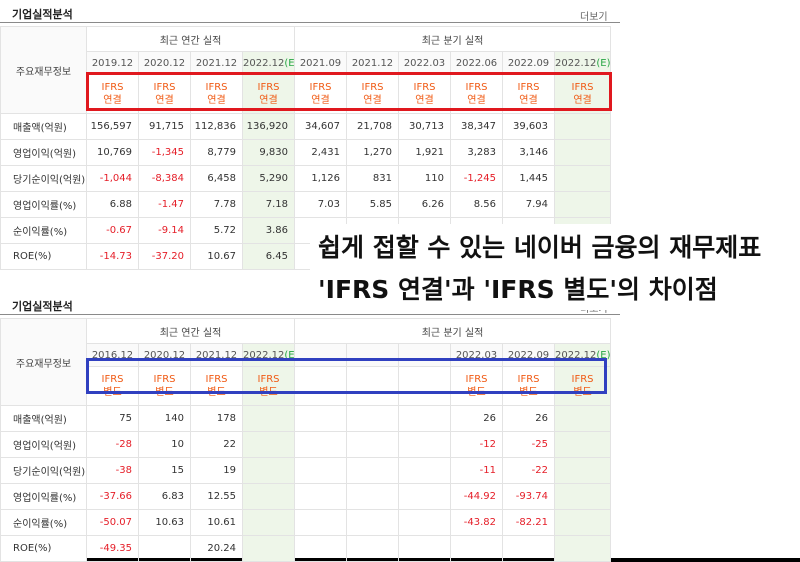 The image size is (800, 562). I want to click on table-cell: 1,270, so click(372, 152).